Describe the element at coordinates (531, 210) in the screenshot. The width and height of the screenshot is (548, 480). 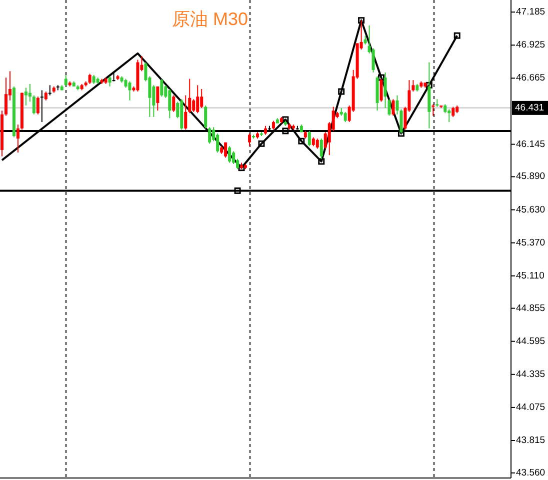
I see `y-tick-label: 45.630` at that location.